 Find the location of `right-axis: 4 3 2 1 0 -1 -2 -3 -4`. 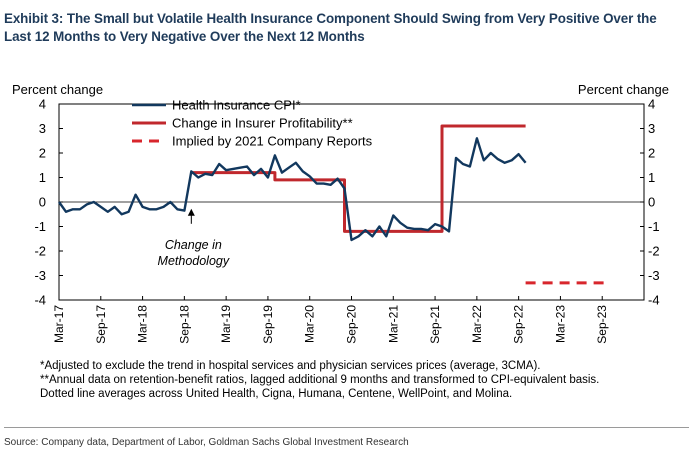

right-axis: 4 3 2 1 0 -1 -2 -3 -4 is located at coordinates (650, 202).